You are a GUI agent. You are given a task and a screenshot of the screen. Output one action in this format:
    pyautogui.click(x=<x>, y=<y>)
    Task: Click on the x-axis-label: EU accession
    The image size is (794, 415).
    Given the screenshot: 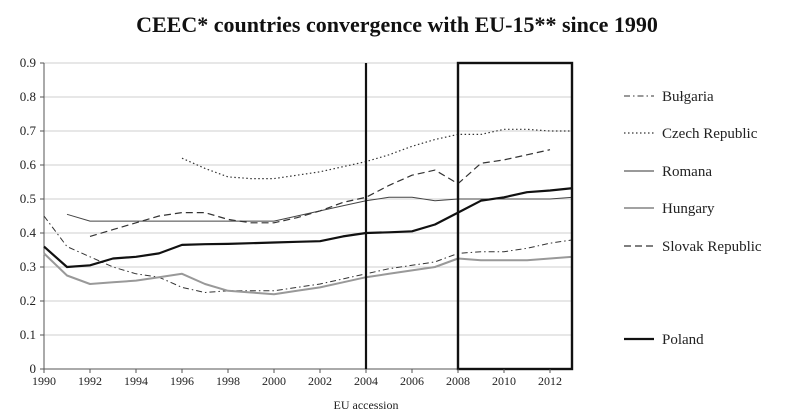 What is the action you would take?
    pyautogui.click(x=366, y=405)
    